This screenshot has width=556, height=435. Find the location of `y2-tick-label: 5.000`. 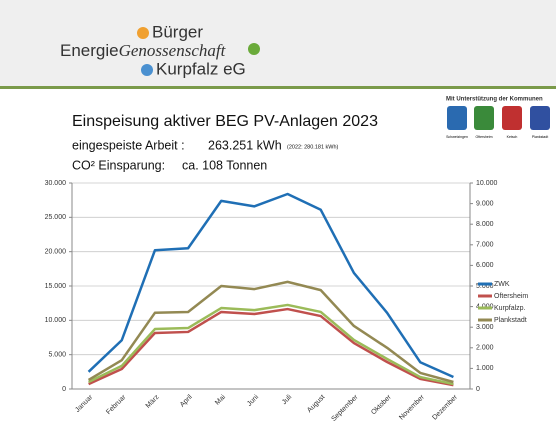

y2-tick-label: 5.000 is located at coordinates (485, 286).